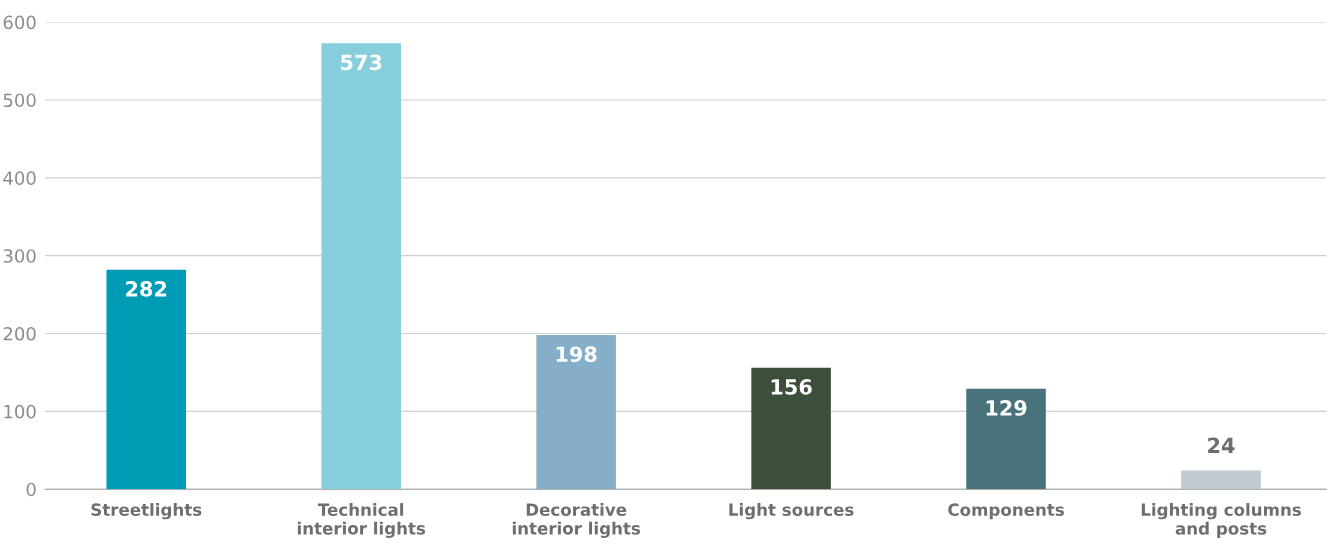 The height and width of the screenshot is (554, 1329). What do you see at coordinates (1006, 511) in the screenshot?
I see `x-tick-label: Components` at bounding box center [1006, 511].